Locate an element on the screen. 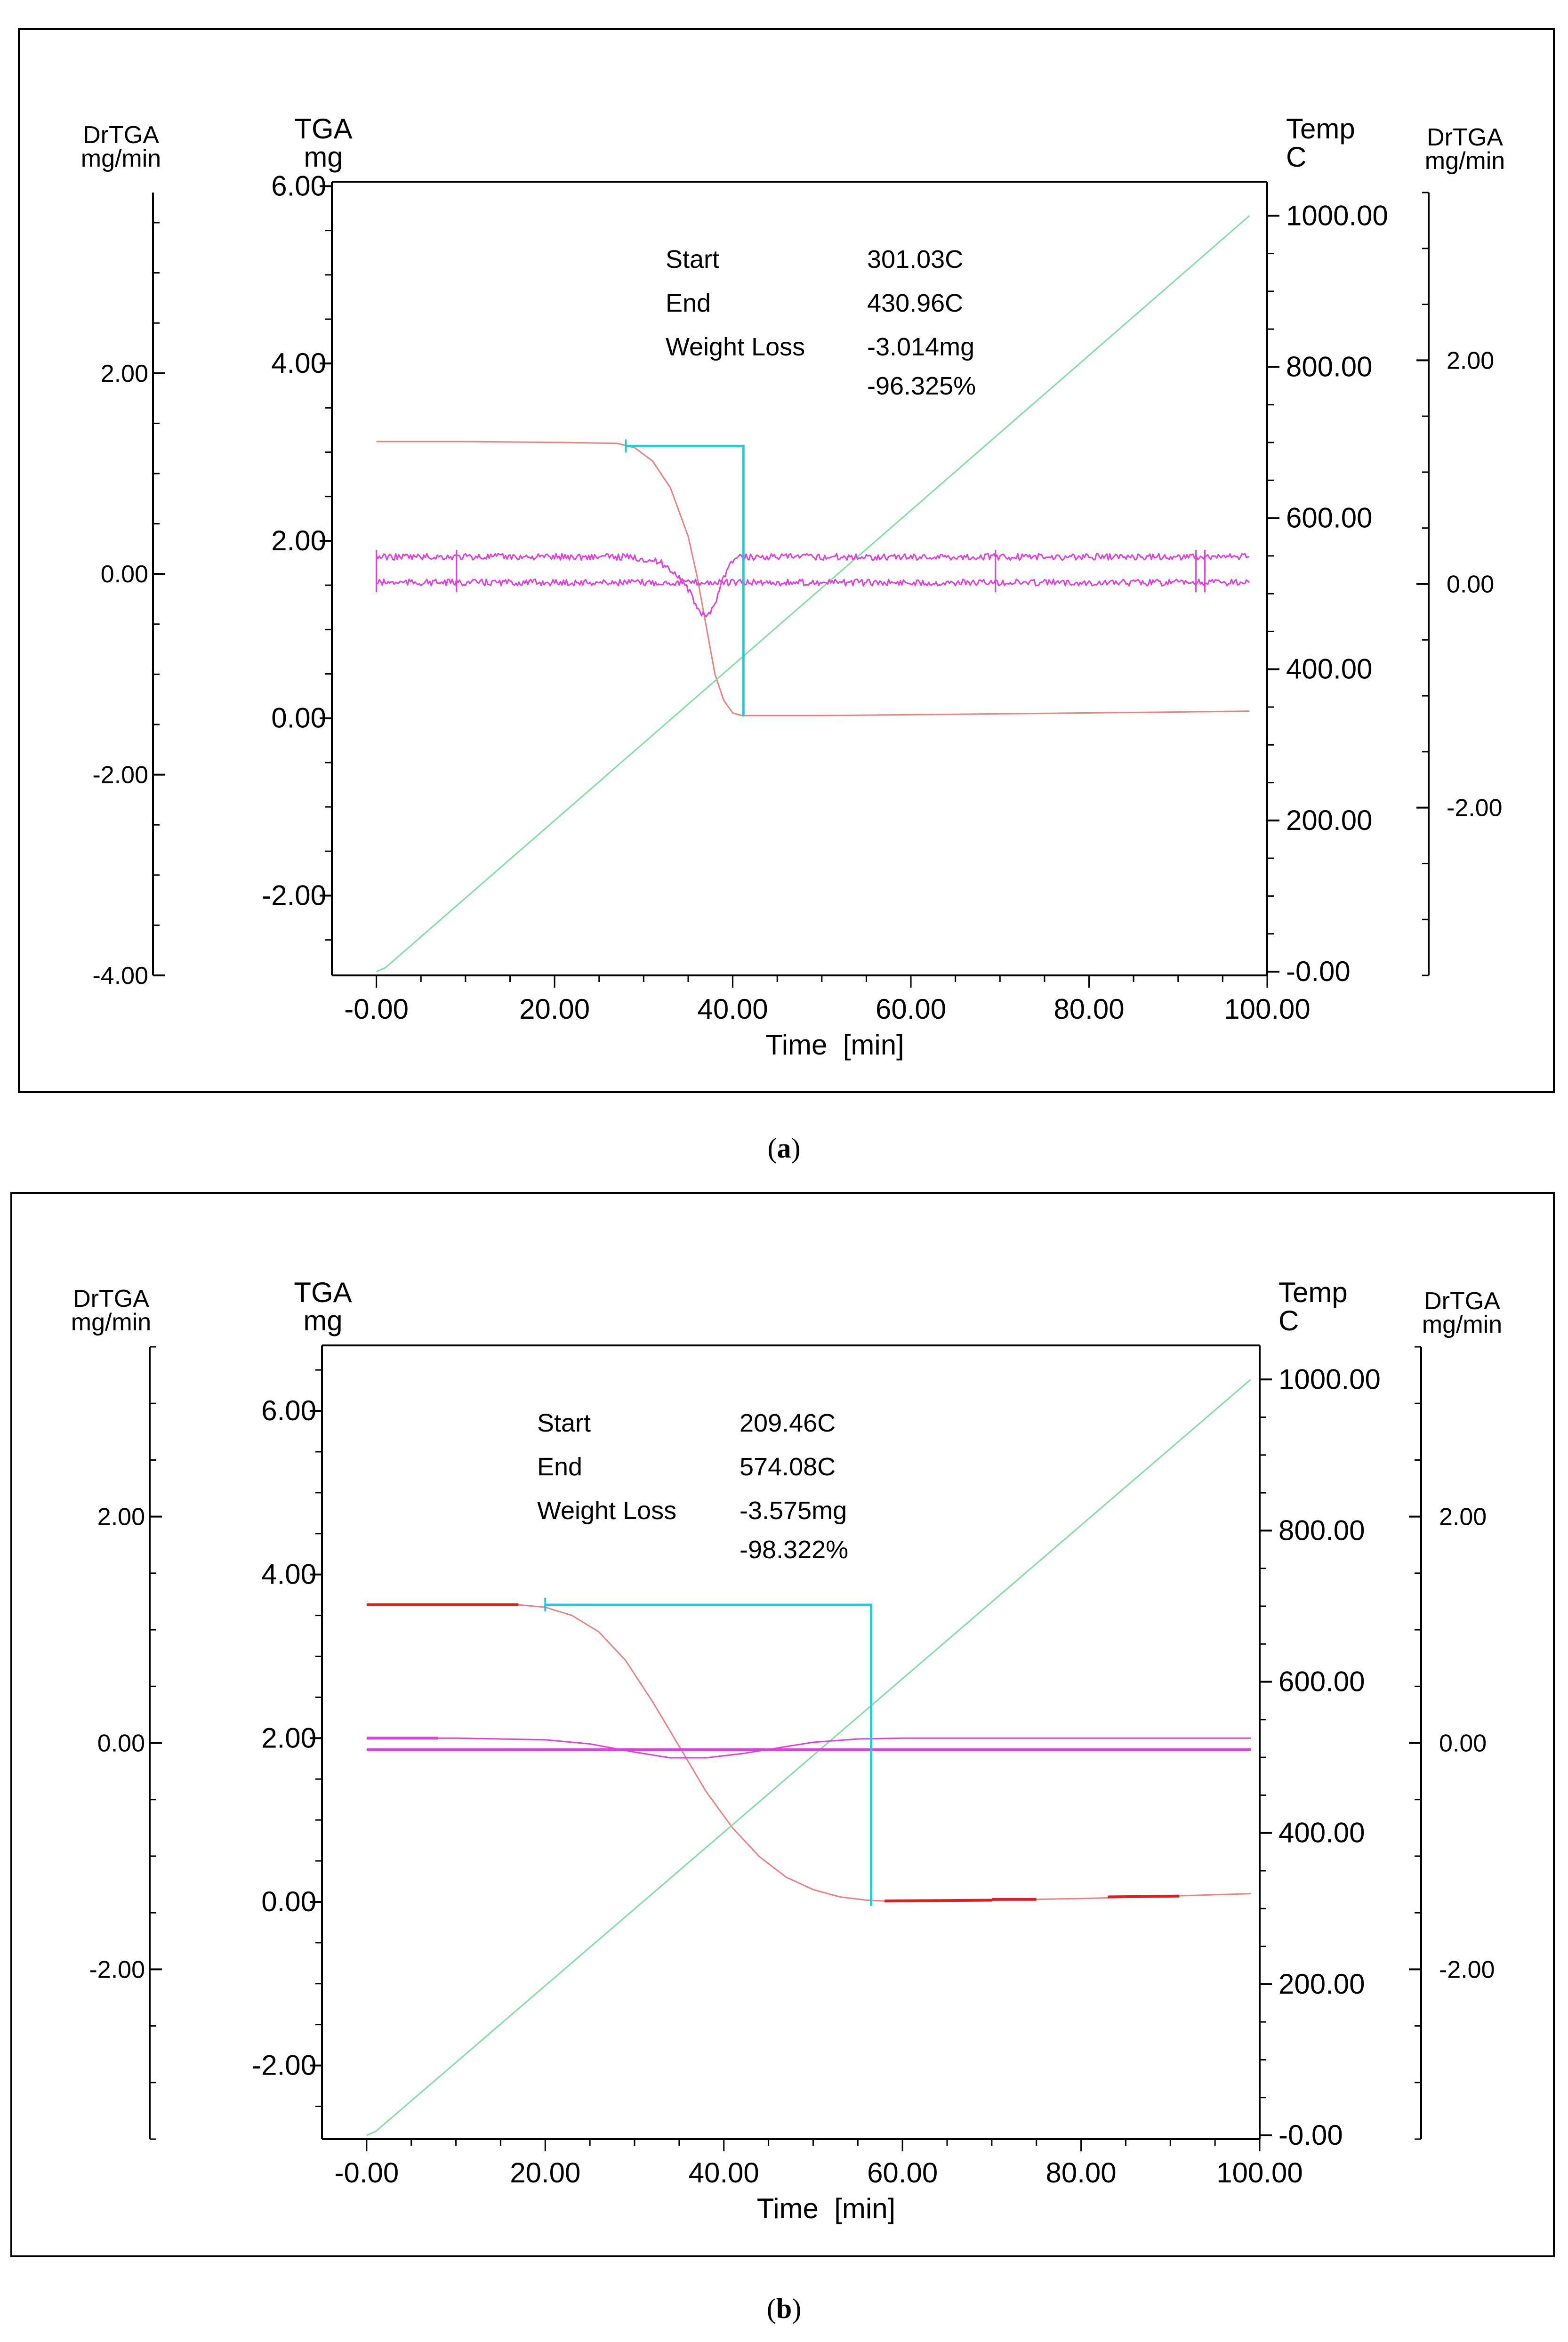 The height and width of the screenshot is (2342, 1568). annotation-loss-mg: -3.014mg is located at coordinates (920, 347).